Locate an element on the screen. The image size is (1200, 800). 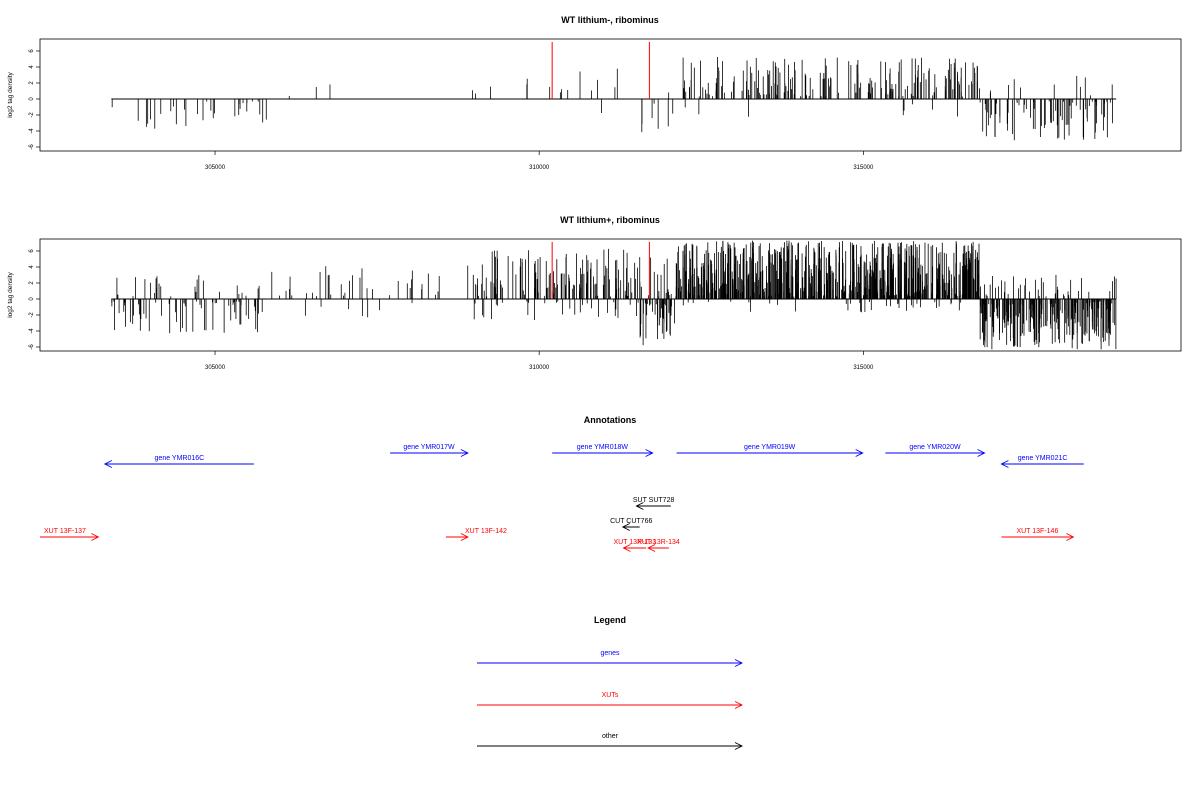
legend-label: other is located at coordinates (610, 736).